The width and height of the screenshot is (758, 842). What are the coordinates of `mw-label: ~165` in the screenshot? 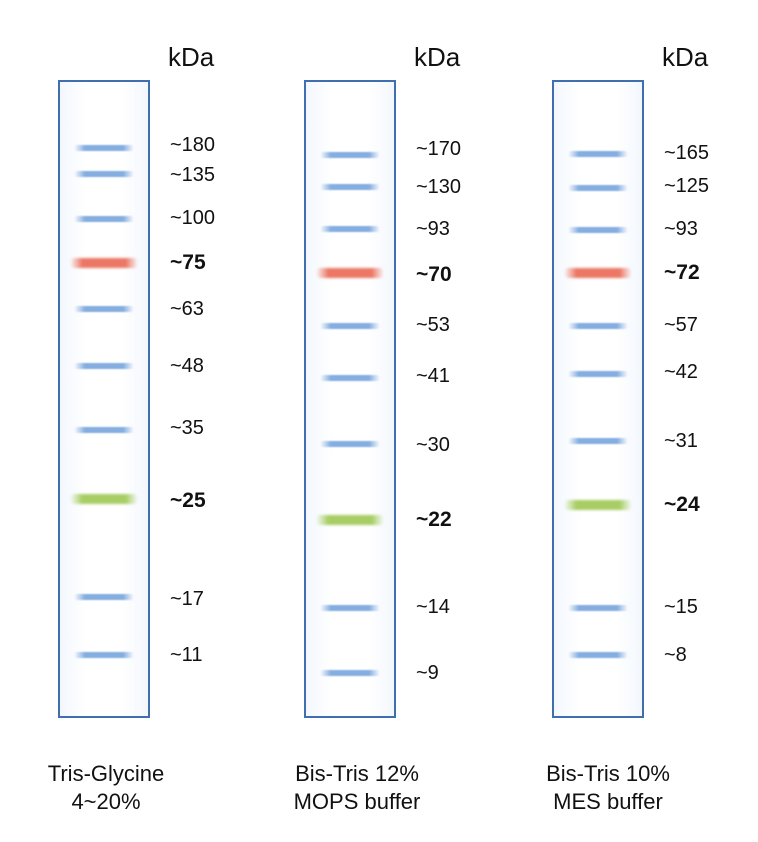 It's located at (687, 153).